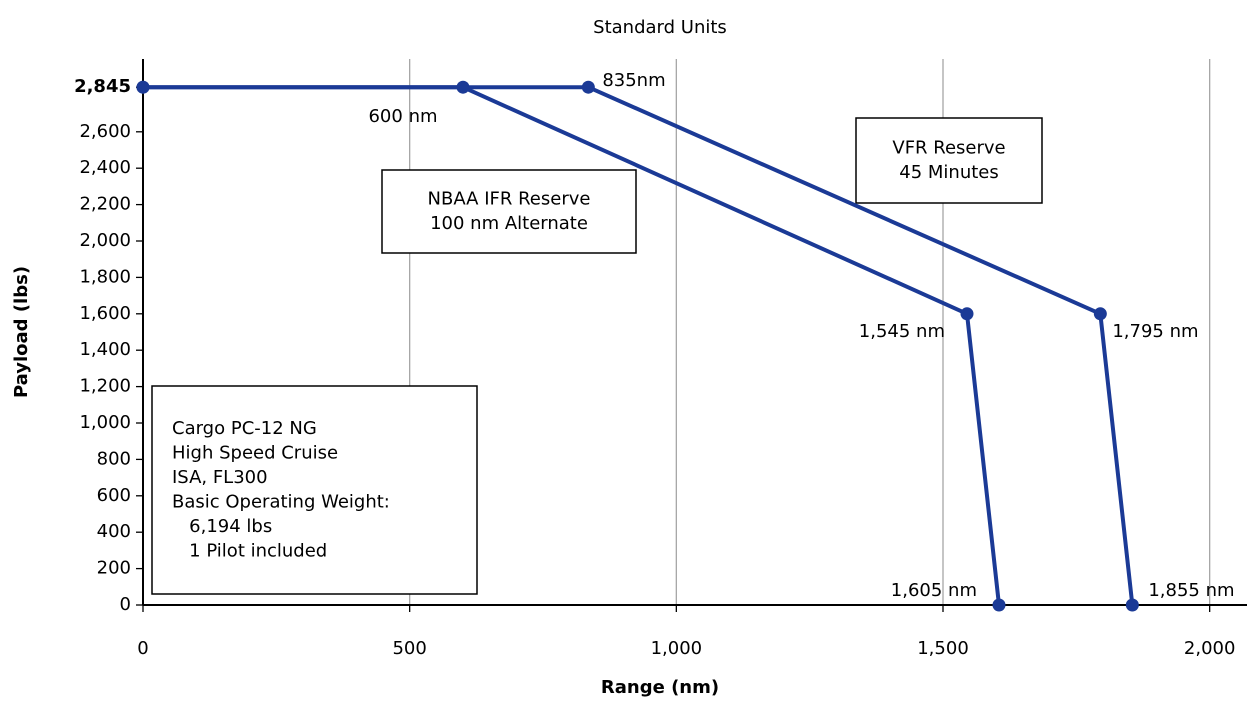 The height and width of the screenshot is (702, 1257). I want to click on annotation-text: 6,194 lbs, so click(222, 526).